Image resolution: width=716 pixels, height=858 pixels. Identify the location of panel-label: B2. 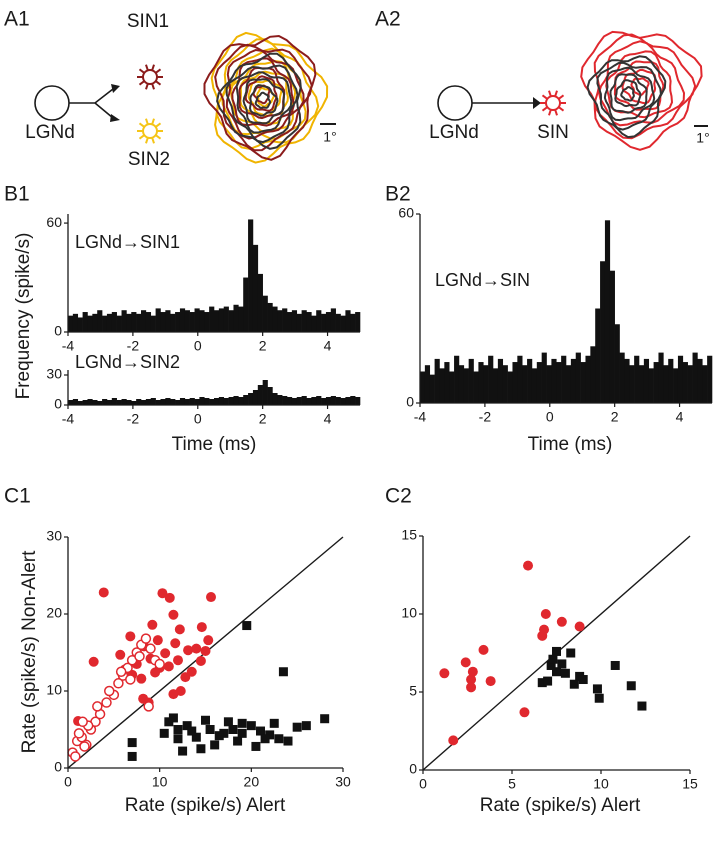
(398, 194).